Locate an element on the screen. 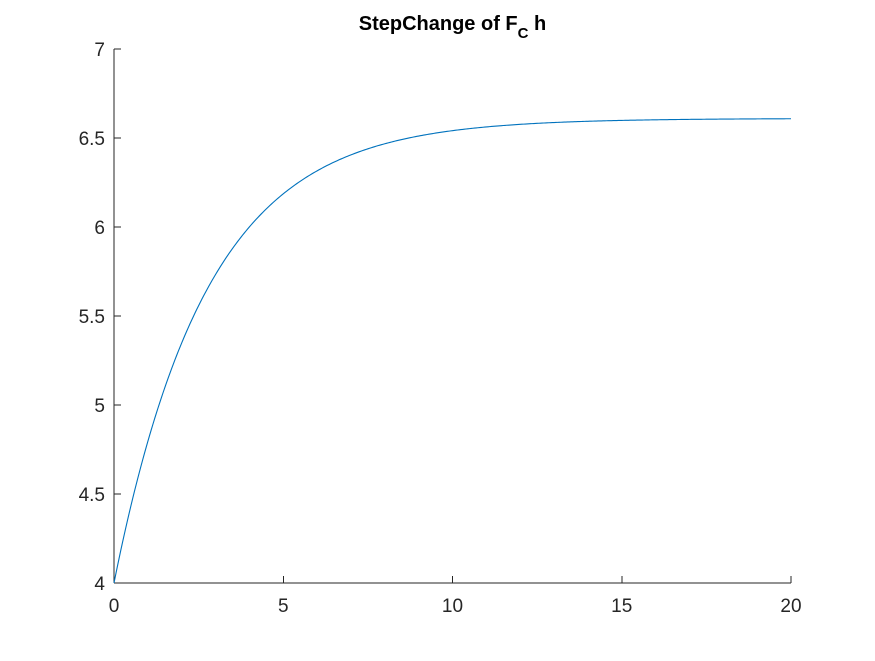 Image resolution: width=875 pixels, height=661 pixels. x-tick-label: 20 is located at coordinates (790, 606).